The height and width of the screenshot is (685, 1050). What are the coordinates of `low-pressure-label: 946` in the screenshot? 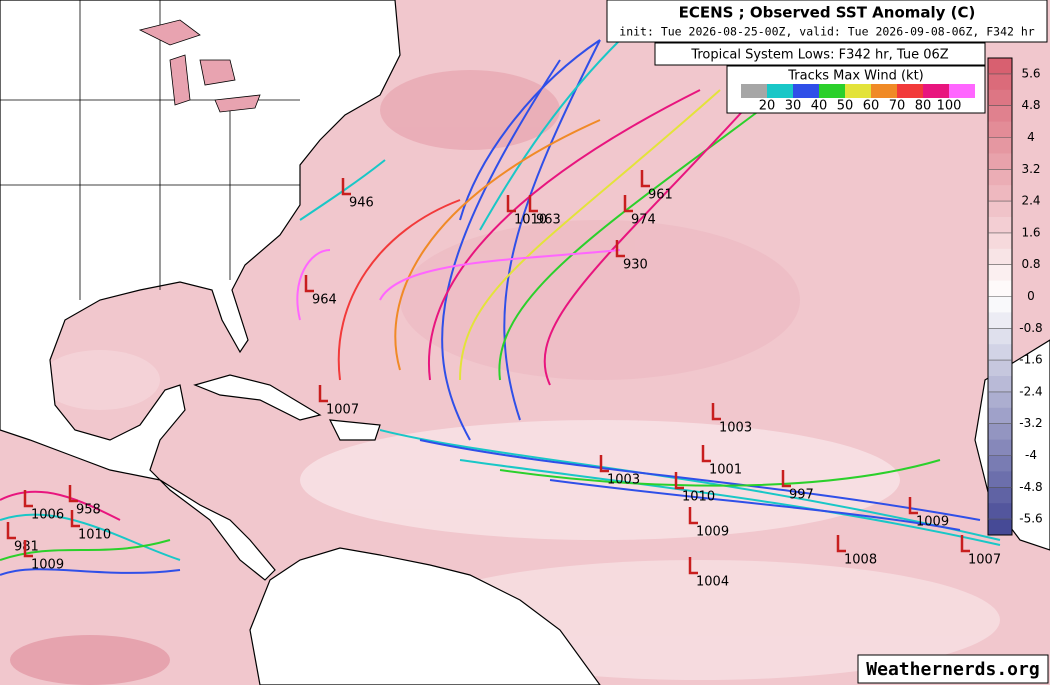 It's located at (361, 203).